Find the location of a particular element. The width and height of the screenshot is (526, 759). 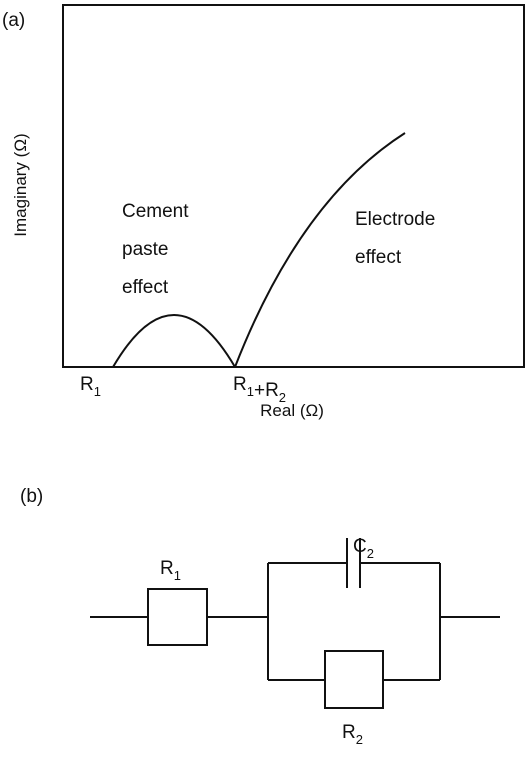

label-main: +R is located at coordinates (266, 390).